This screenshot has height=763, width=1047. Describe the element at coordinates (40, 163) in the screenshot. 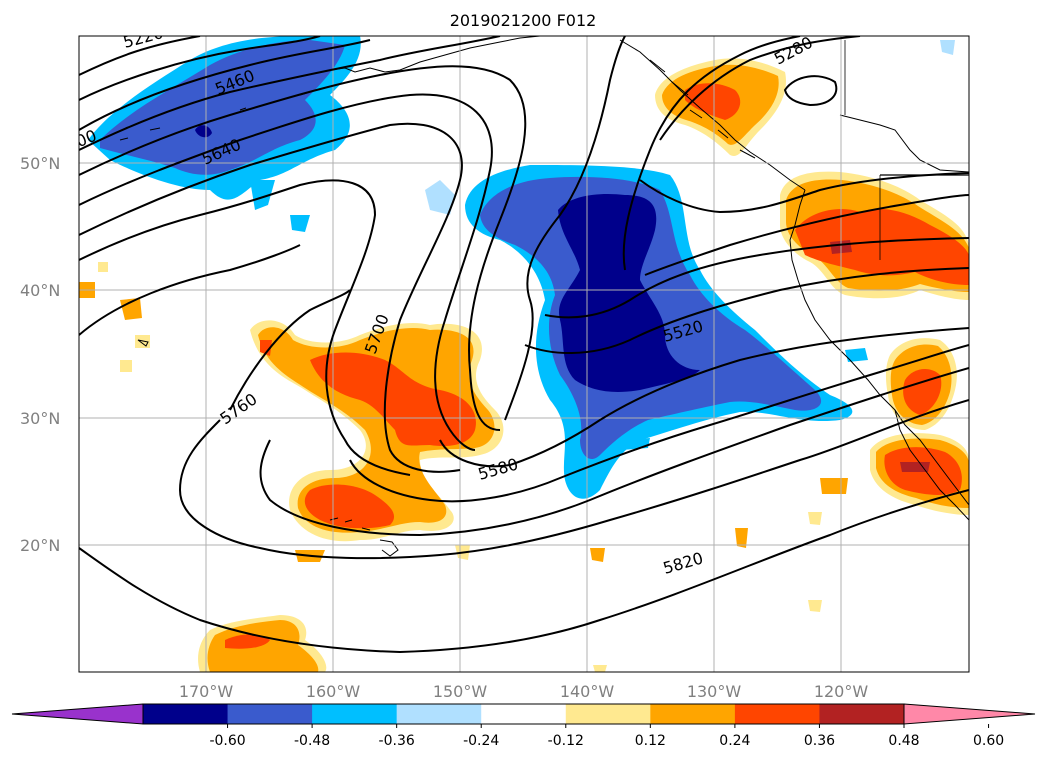

I see `lat-label: 50°N` at that location.